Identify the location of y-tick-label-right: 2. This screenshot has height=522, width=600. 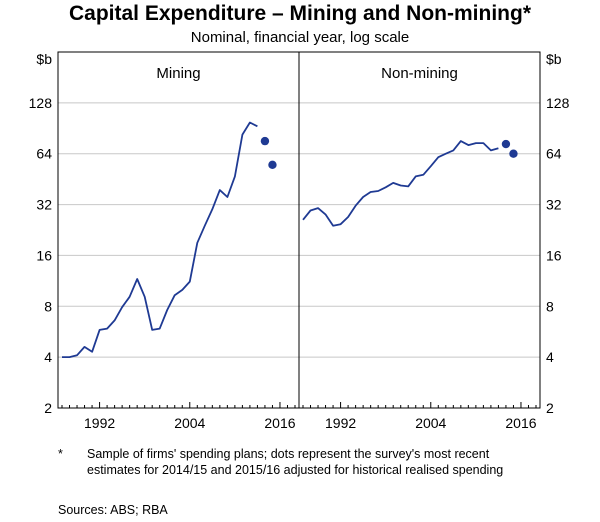
(550, 408).